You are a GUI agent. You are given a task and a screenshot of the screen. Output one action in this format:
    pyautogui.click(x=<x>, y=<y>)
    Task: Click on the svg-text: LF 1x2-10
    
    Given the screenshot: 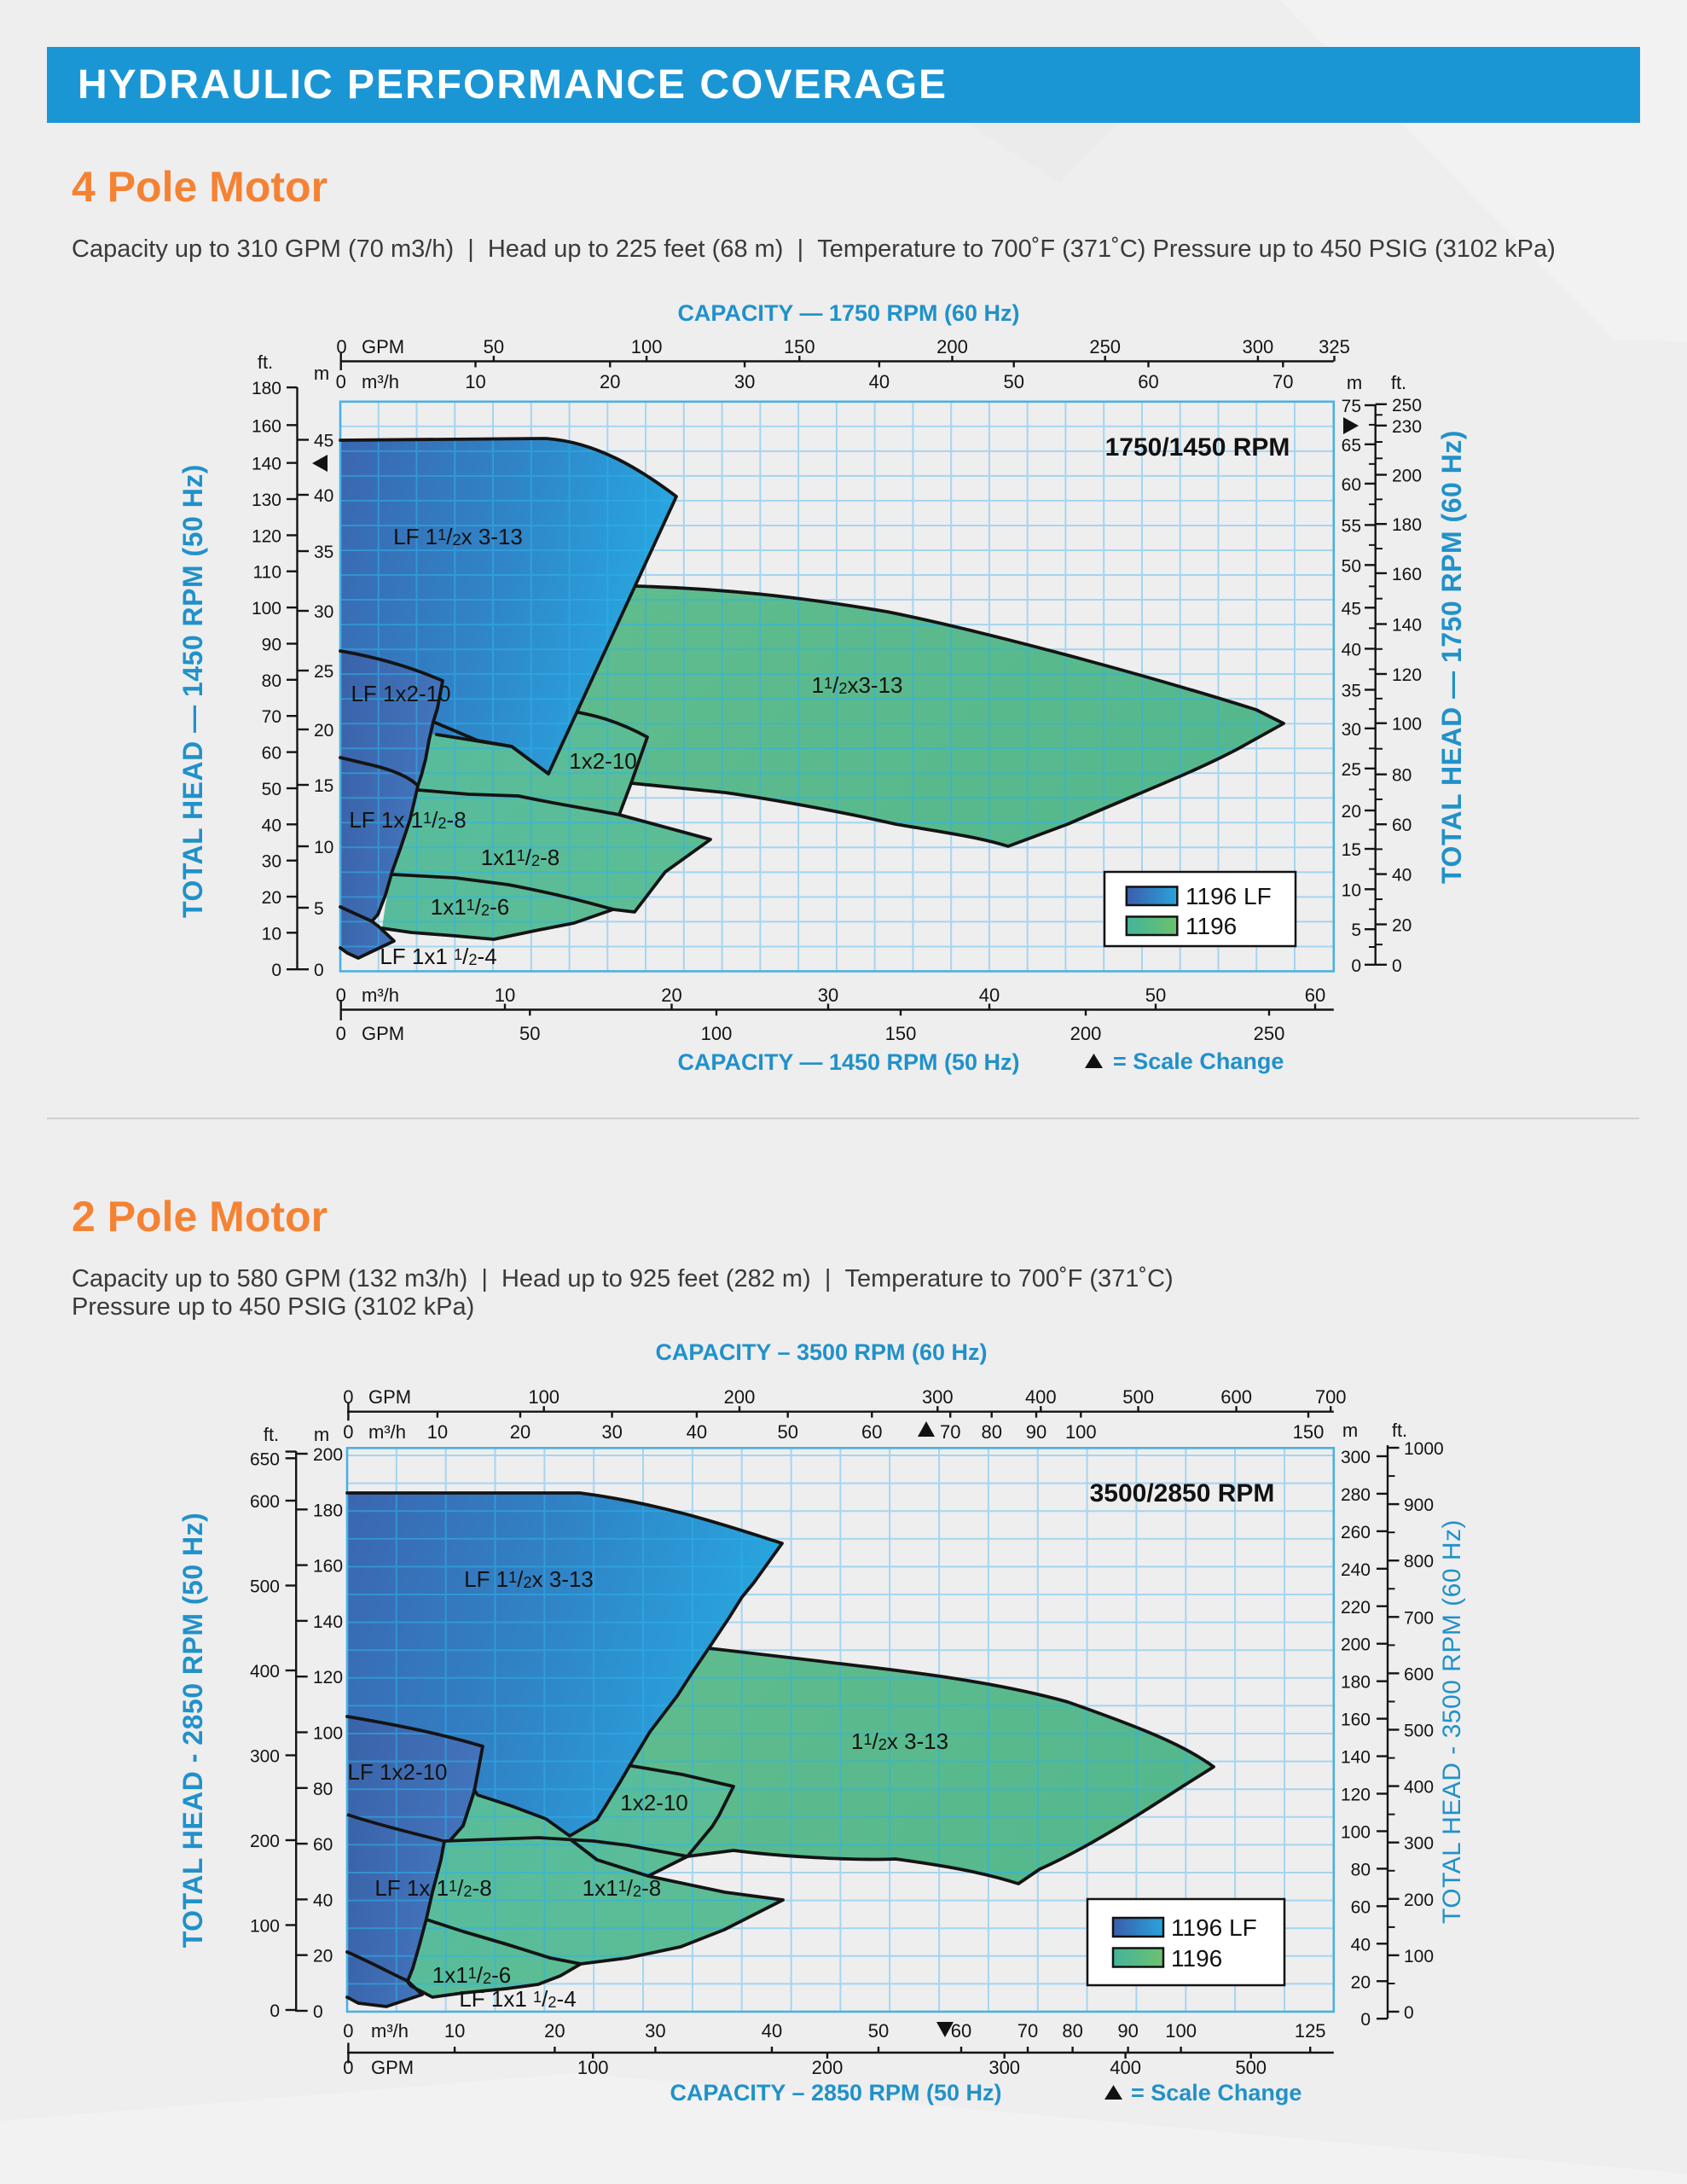 What is the action you would take?
    pyautogui.click(x=397, y=1772)
    